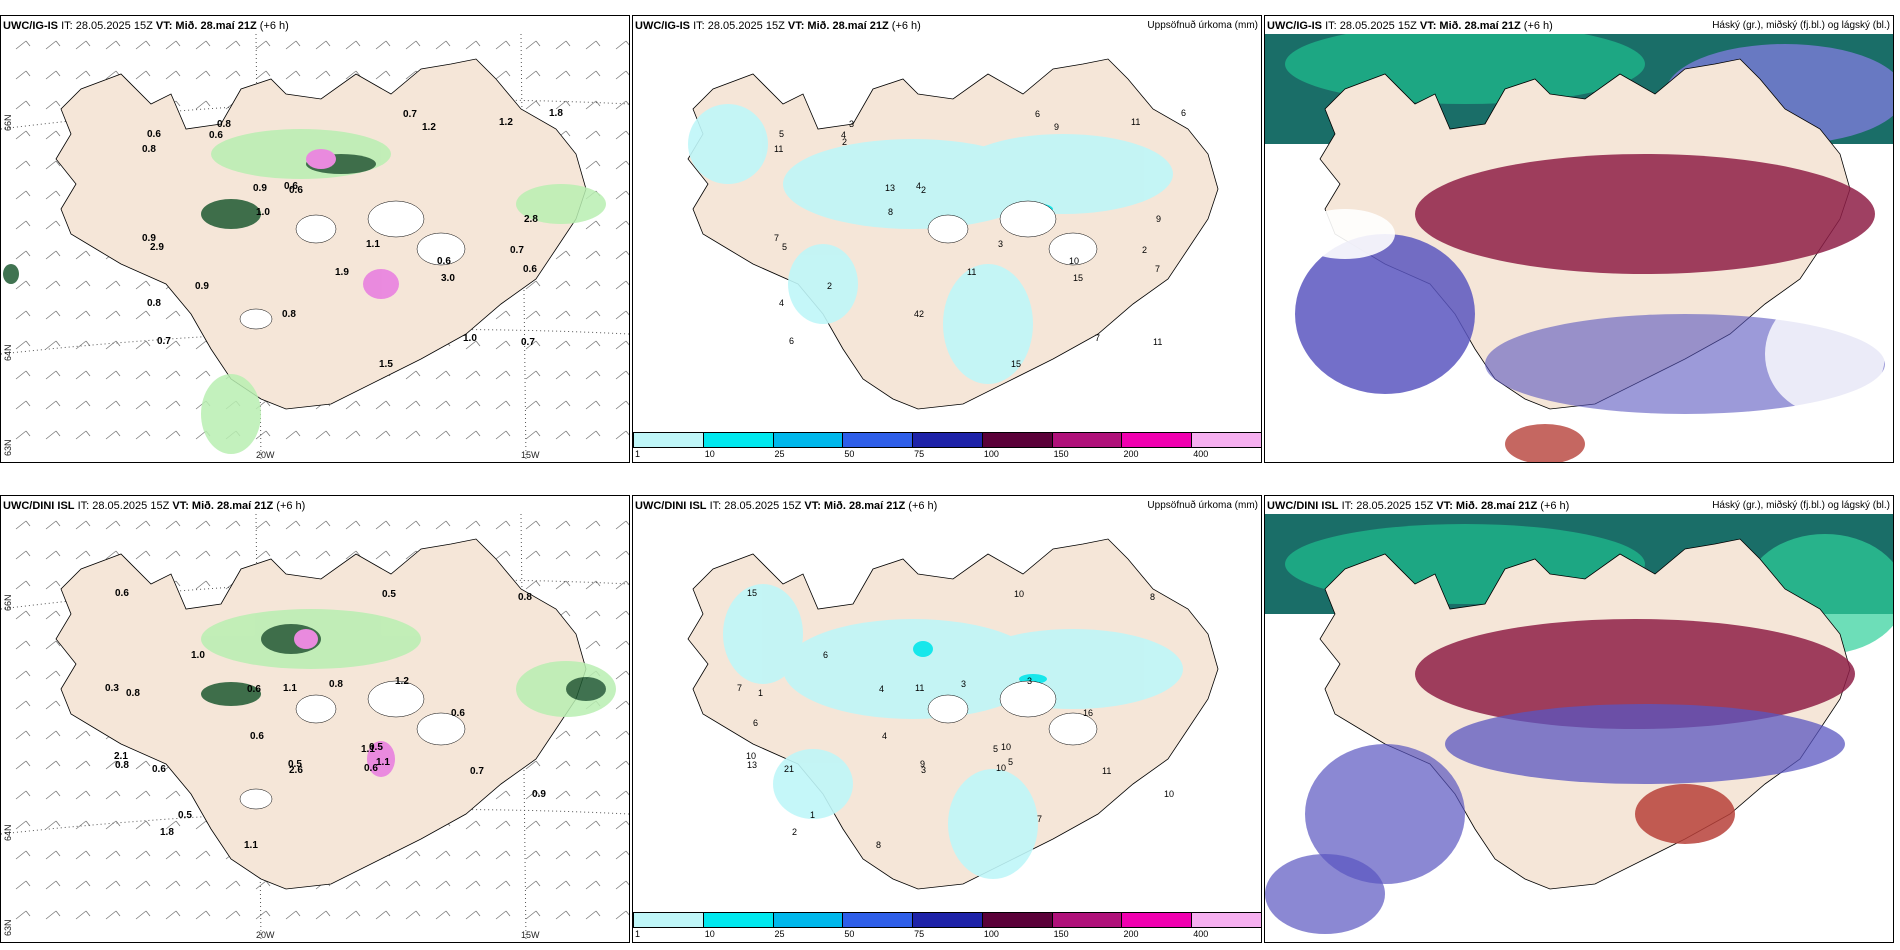  Describe the element at coordinates (923, 770) in the screenshot. I see `precip-value-label: 3` at that location.